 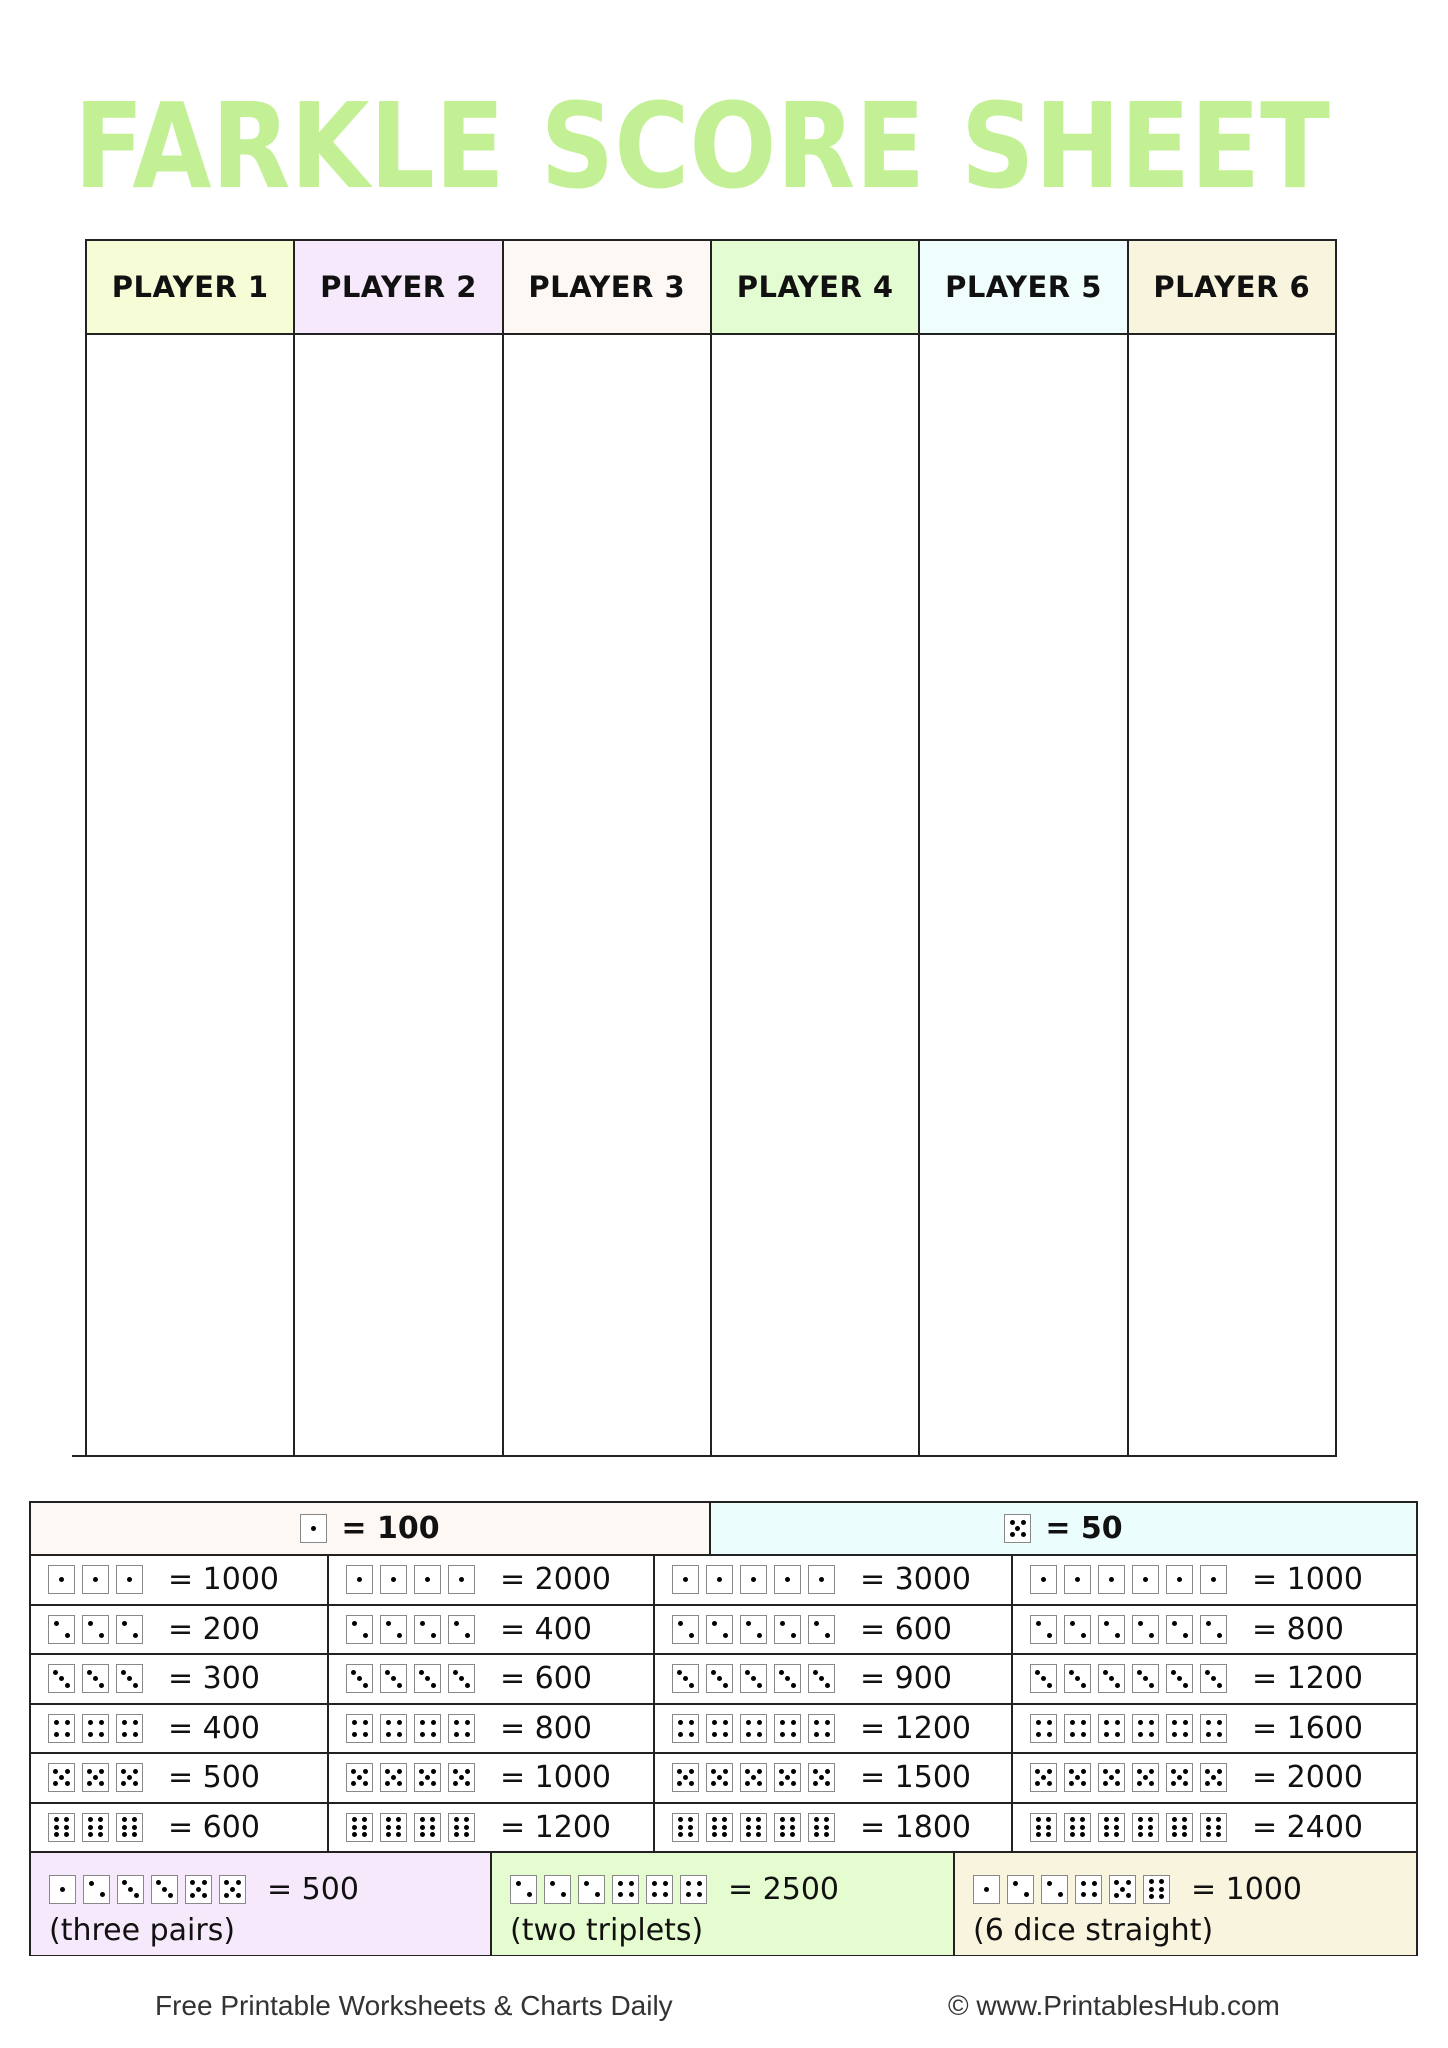 What do you see at coordinates (1214, 1630) in the screenshot?
I see `combo-cell: = 800` at bounding box center [1214, 1630].